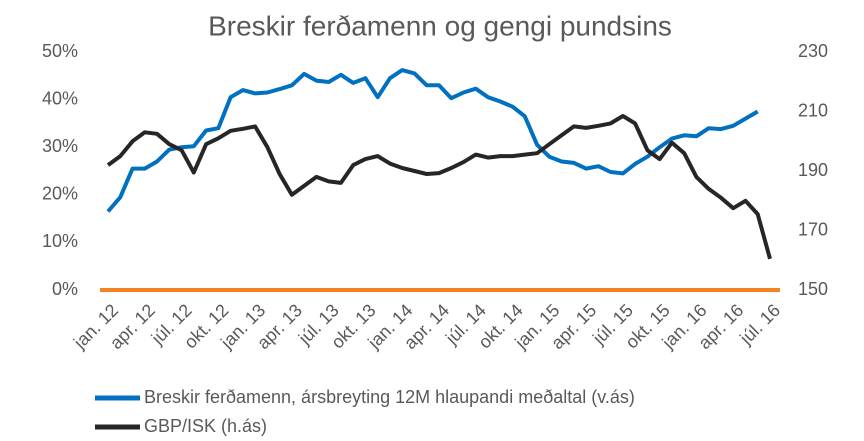 The image size is (864, 441). I want to click on y2-tick-label: 150, so click(813, 289).